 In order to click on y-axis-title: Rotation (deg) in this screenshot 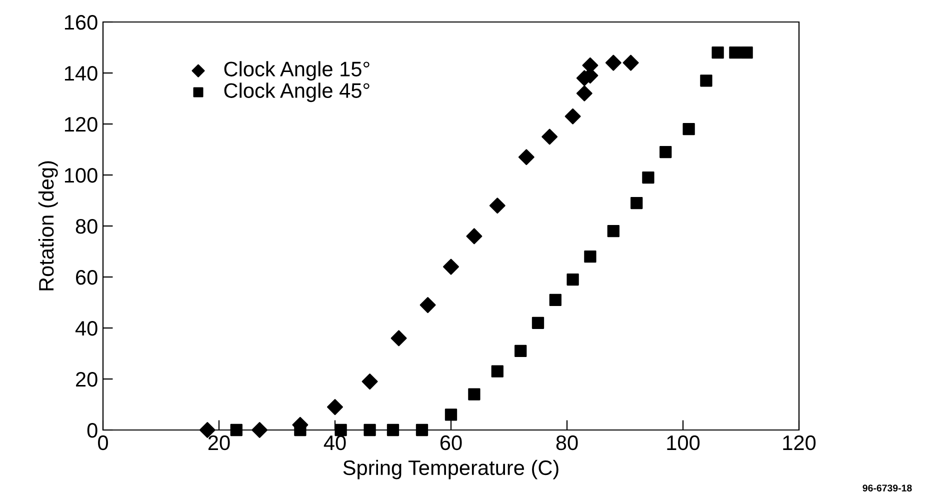, I will do `click(48, 225)`.